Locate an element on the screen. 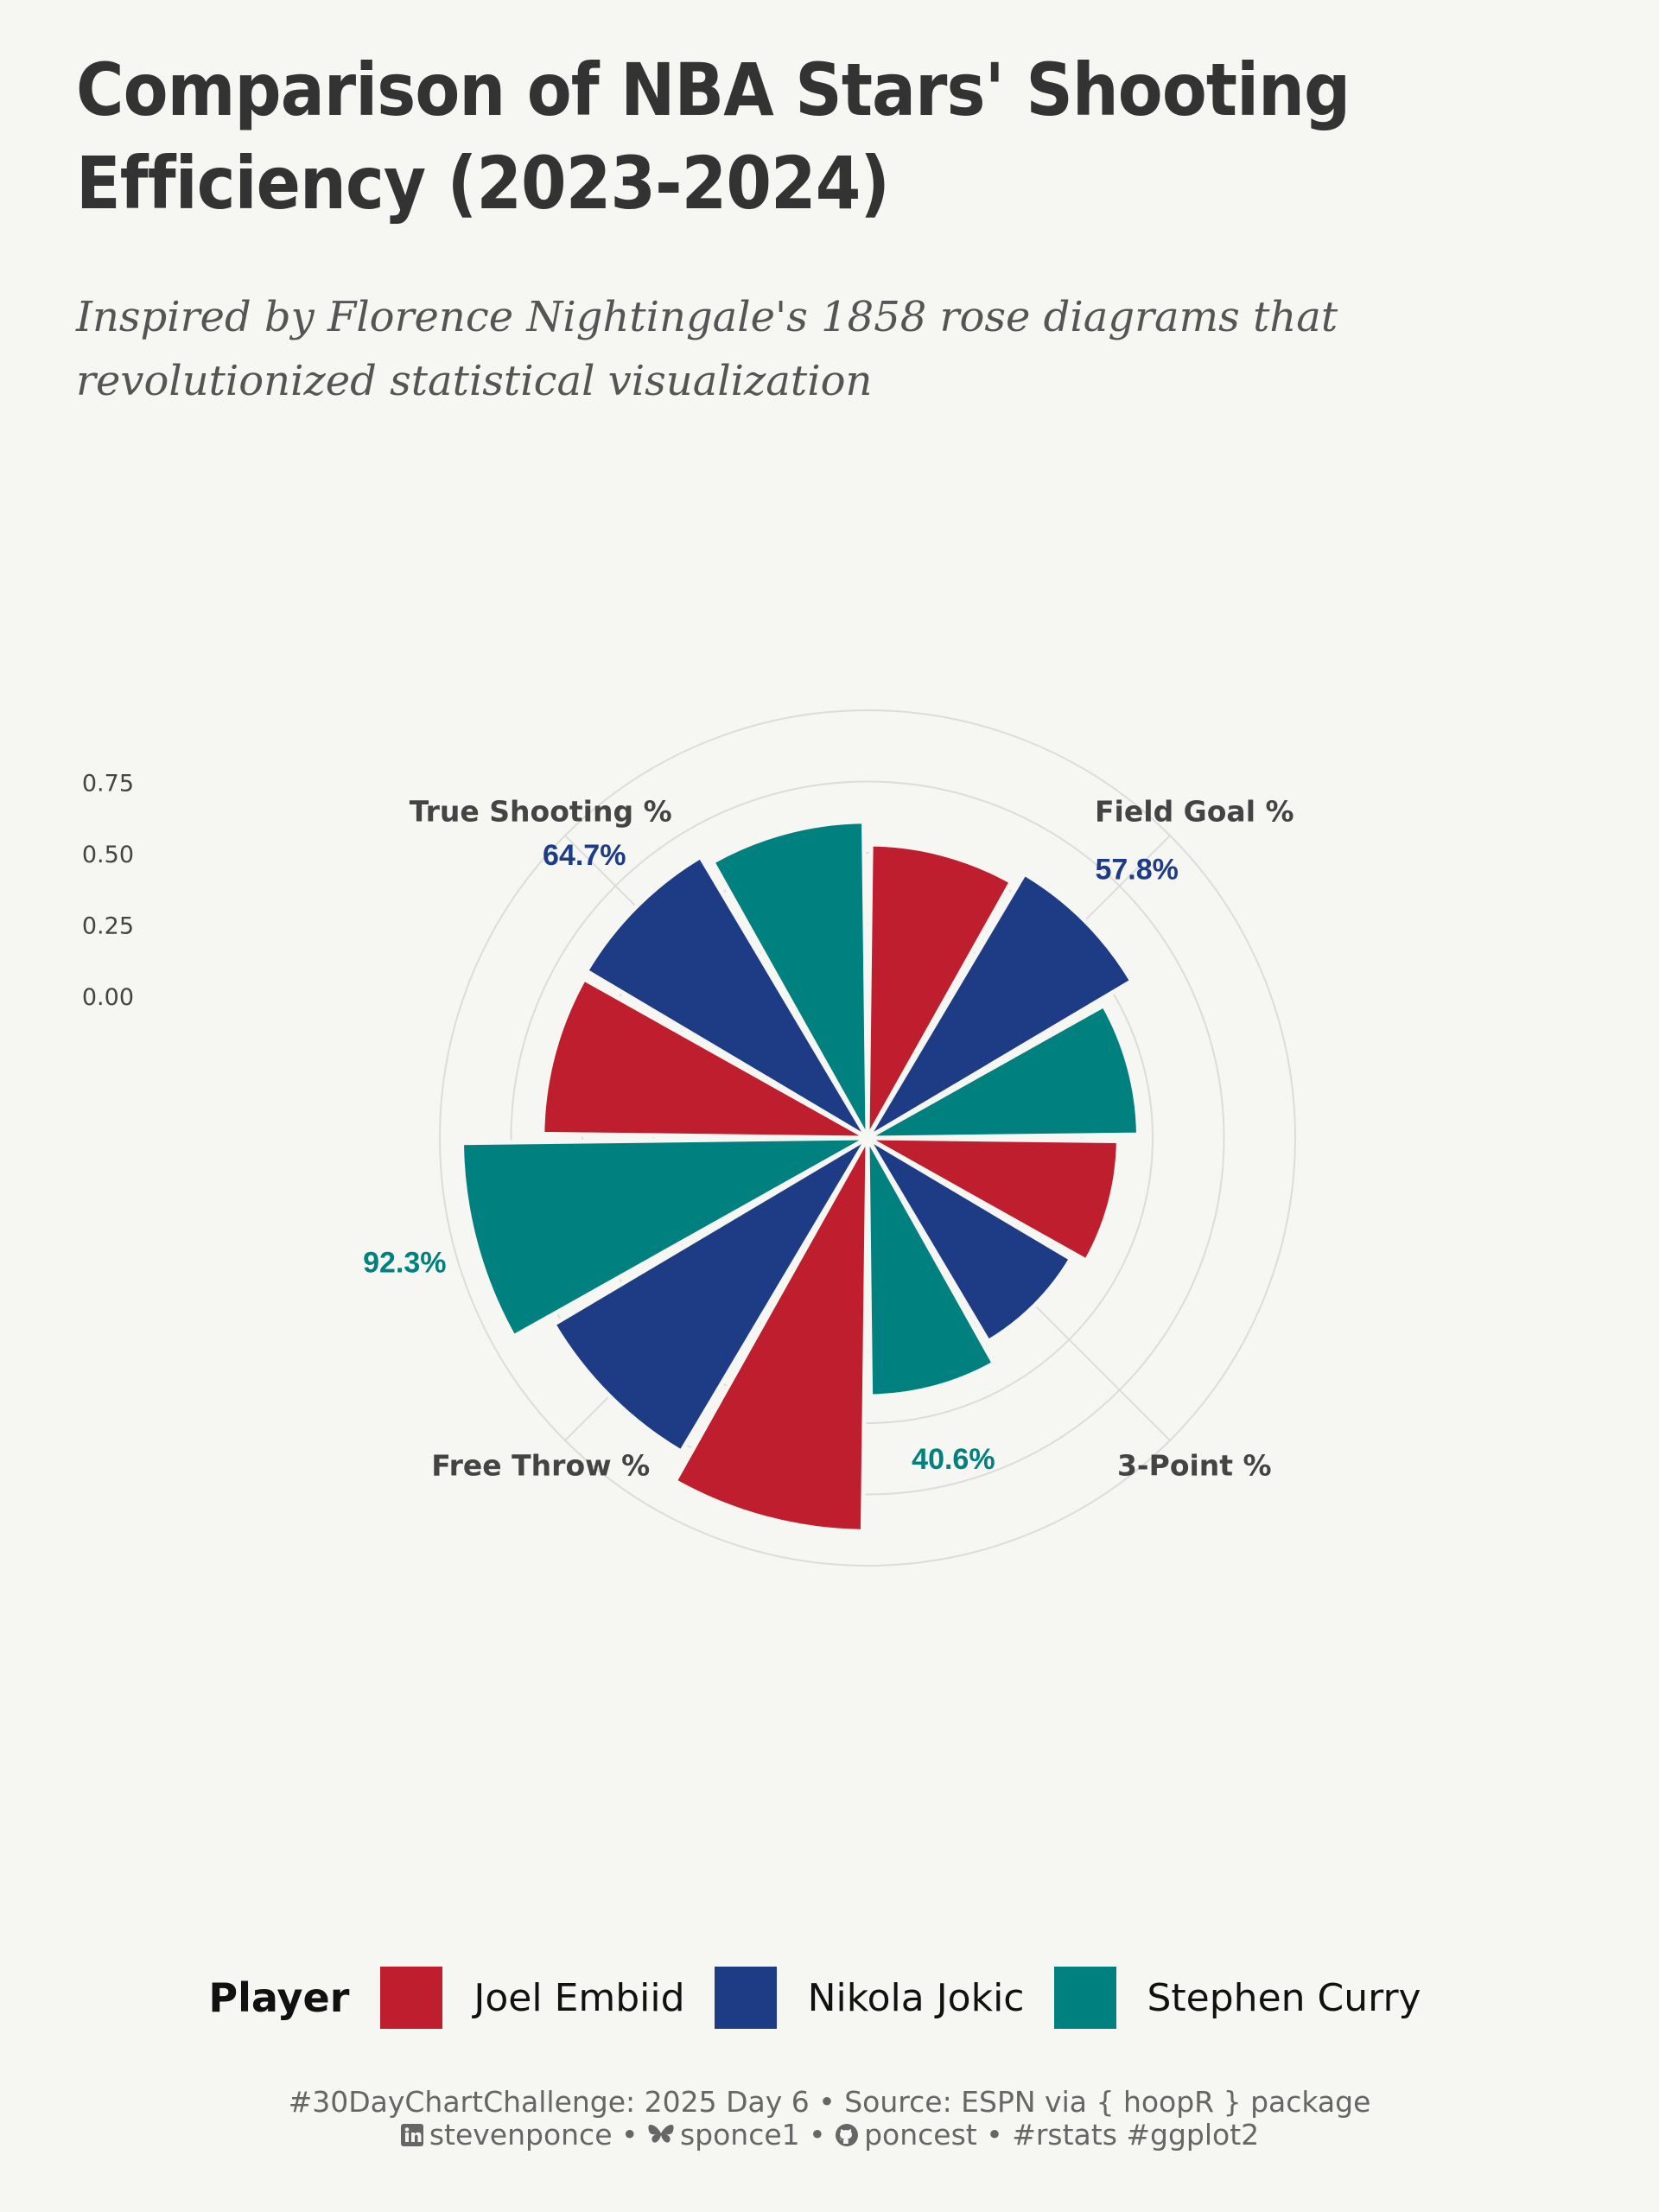  legend-item-nikola-jokic: Nikola Jokic is located at coordinates (869, 1998).